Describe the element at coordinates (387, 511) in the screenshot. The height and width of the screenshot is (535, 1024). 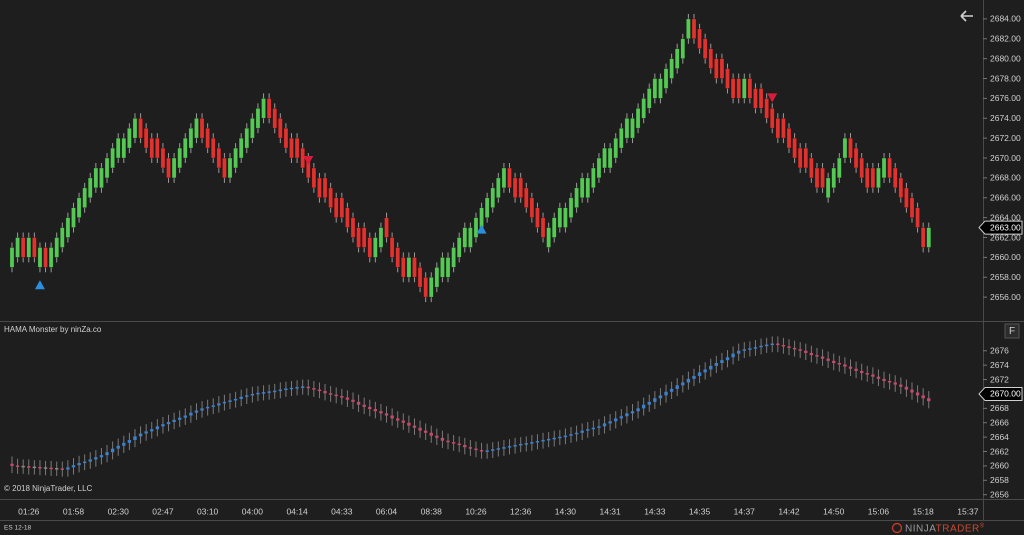
I see `x-tick-label: 06:04` at that location.